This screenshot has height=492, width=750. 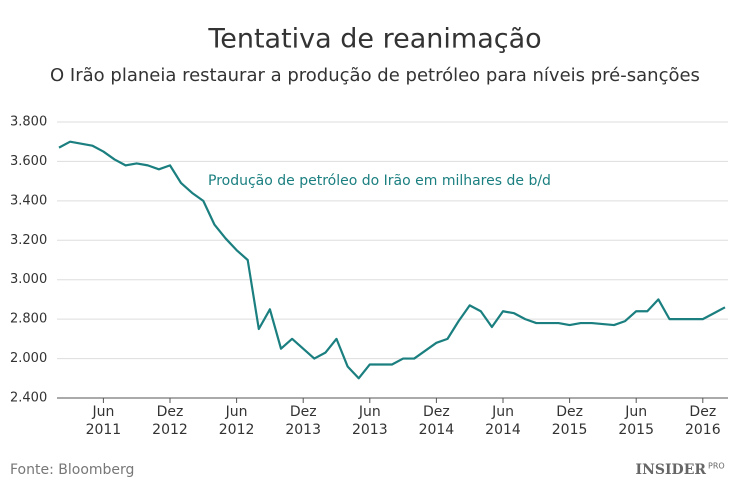 What do you see at coordinates (103, 421) in the screenshot?
I see `x-tick-label: Jun 2011` at bounding box center [103, 421].